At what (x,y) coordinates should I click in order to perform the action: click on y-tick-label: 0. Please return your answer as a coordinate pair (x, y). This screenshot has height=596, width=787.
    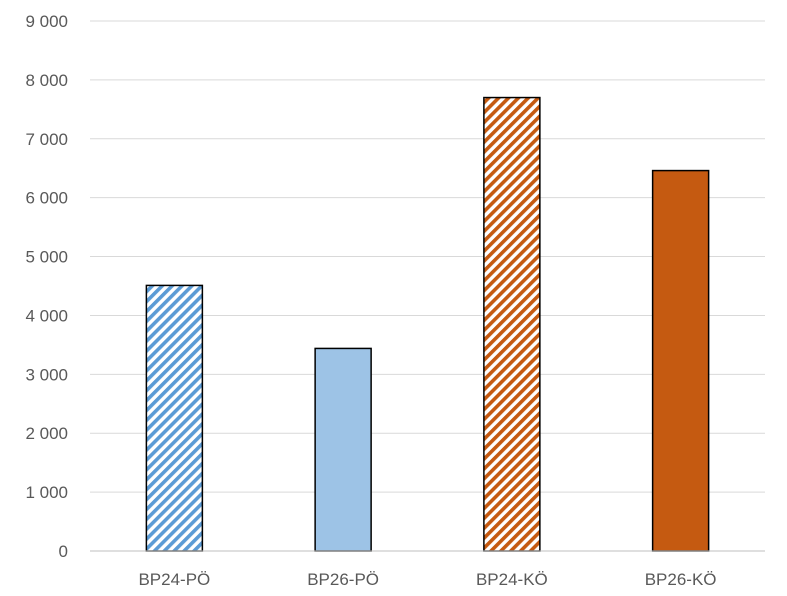
    Looking at the image, I should click on (63, 551).